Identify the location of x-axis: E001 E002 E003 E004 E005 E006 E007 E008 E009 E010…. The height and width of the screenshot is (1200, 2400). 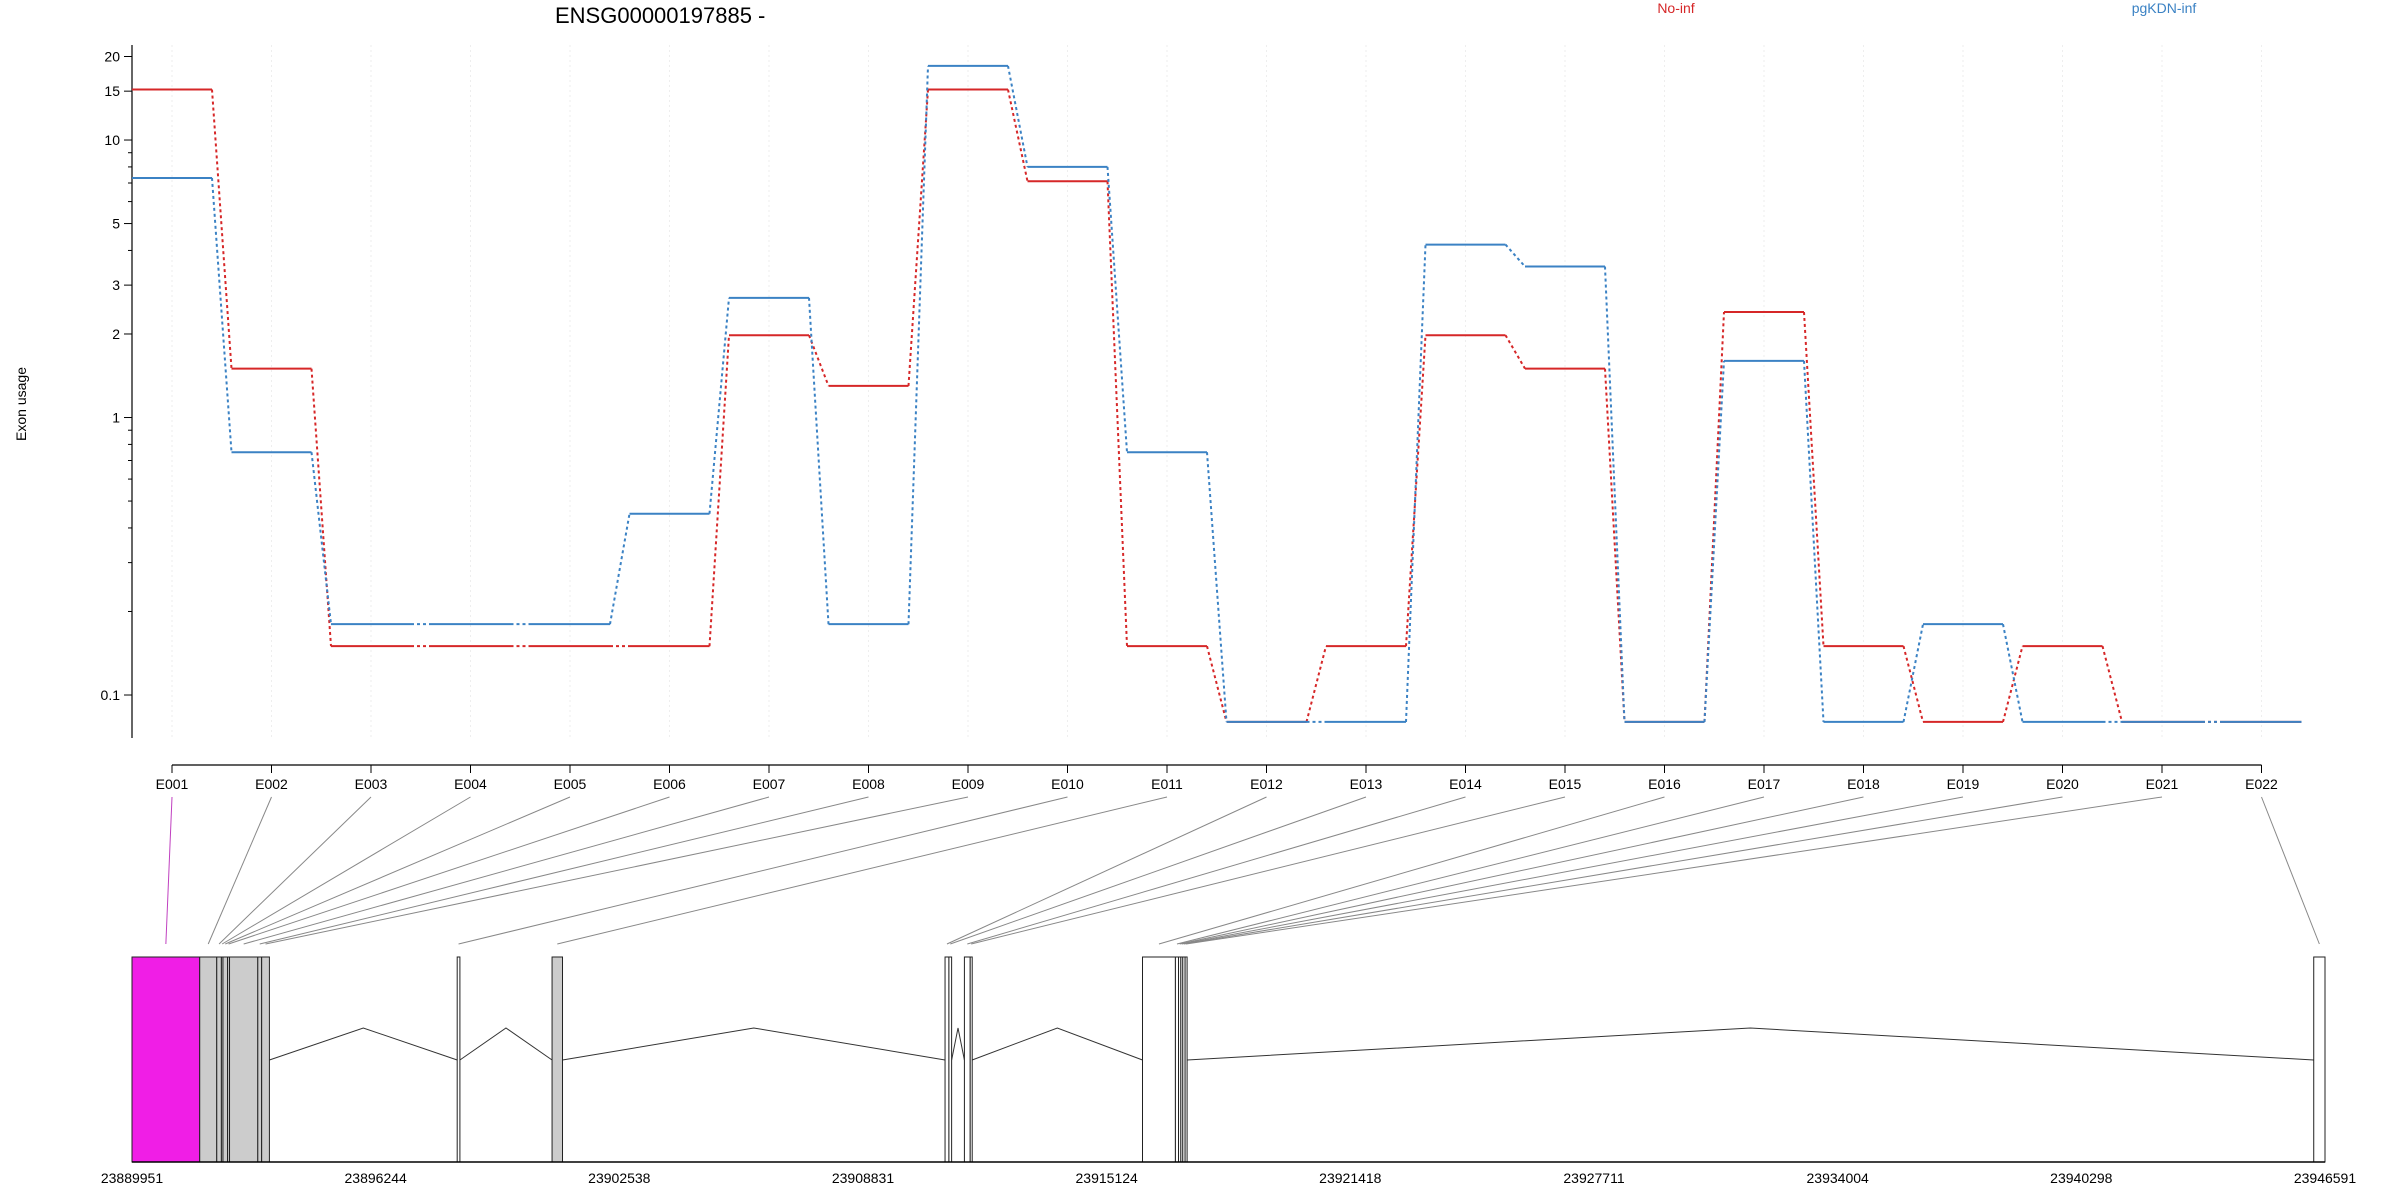
(1217, 778).